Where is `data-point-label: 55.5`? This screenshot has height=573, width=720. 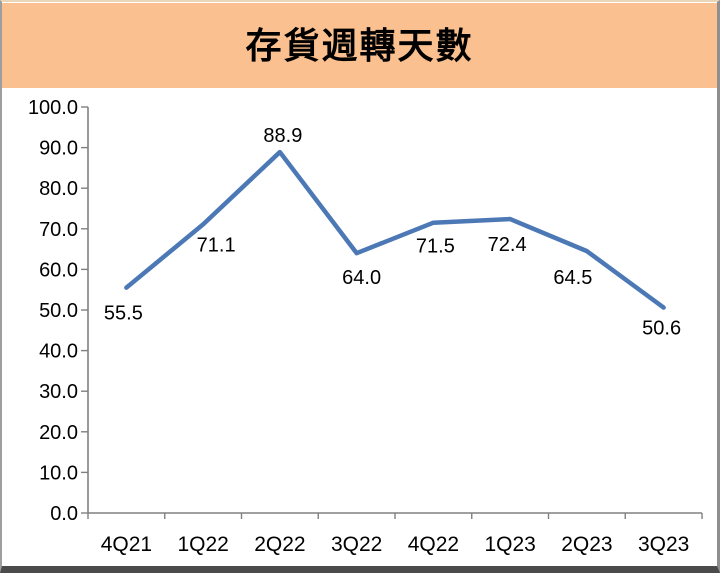
data-point-label: 55.5 is located at coordinates (123, 314).